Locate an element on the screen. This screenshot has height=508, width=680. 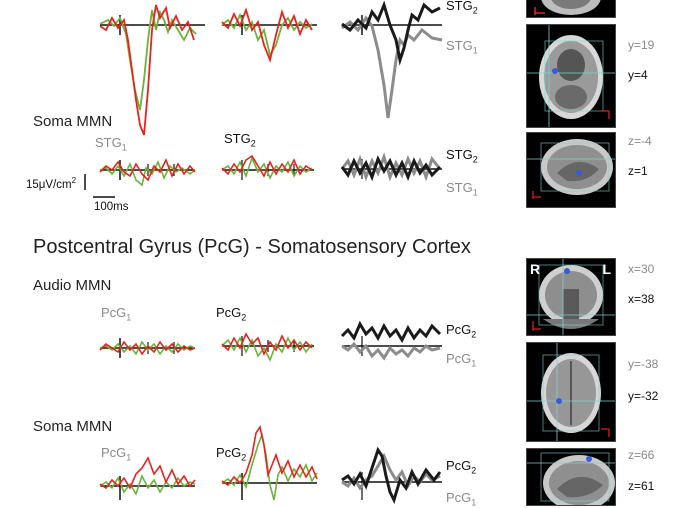
stg2-audio-trace is located at coordinates (269, 35).